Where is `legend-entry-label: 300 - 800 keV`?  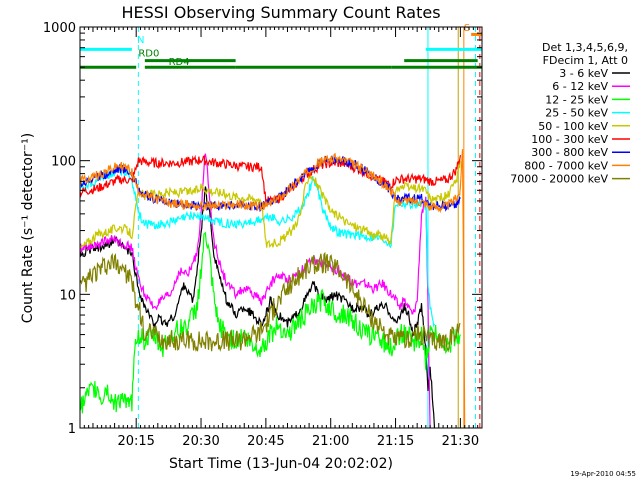
legend-entry-label: 300 - 800 keV is located at coordinates (569, 152).